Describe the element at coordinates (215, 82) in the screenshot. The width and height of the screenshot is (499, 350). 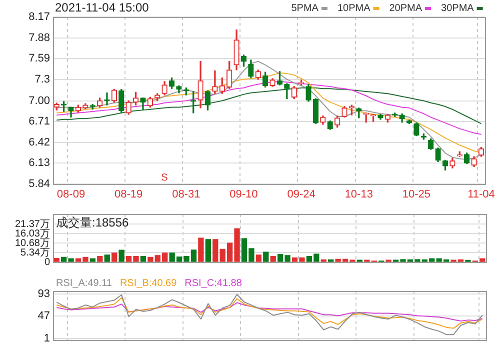
I see `candlestick` at that location.